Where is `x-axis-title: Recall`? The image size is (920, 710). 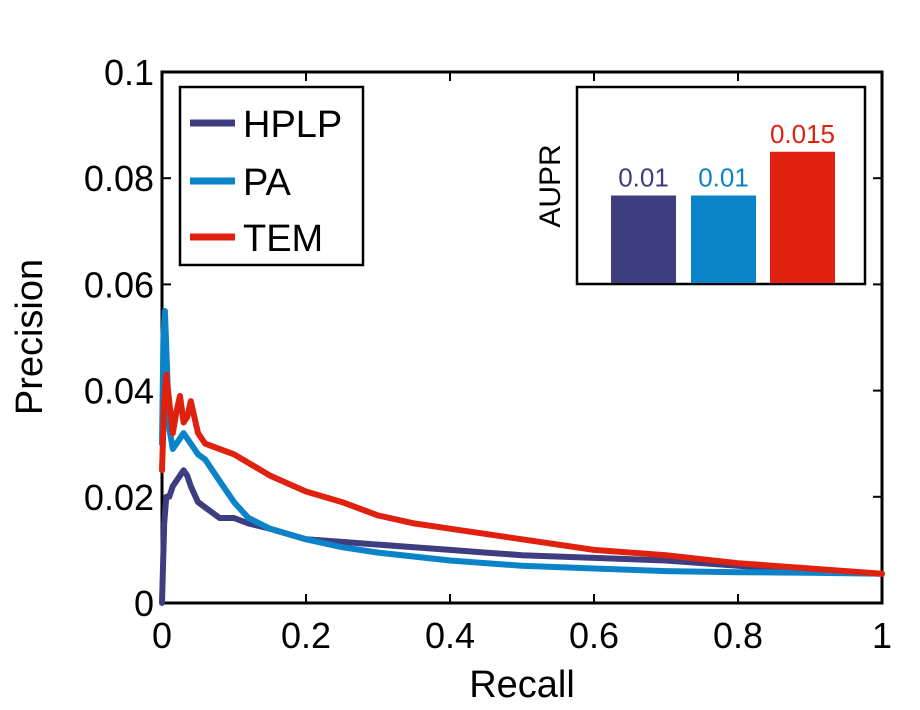
x-axis-title: Recall is located at coordinates (522, 685).